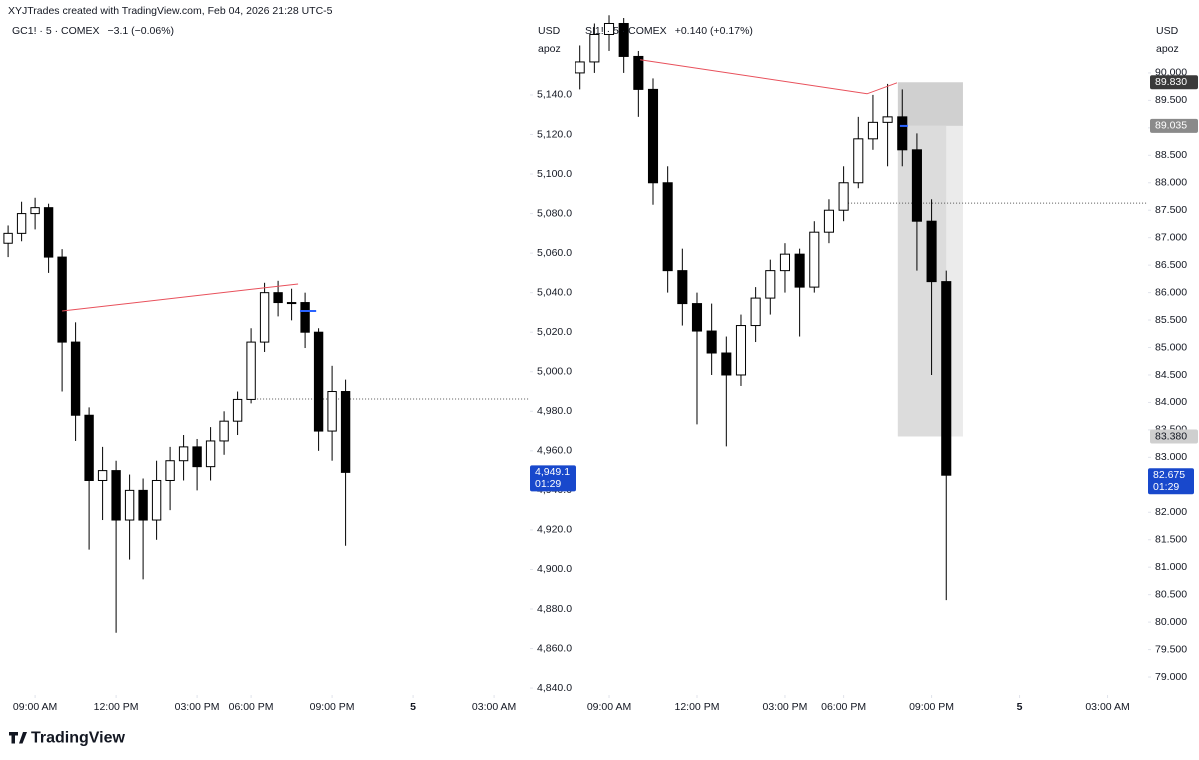 Image resolution: width=1199 pixels, height=760 pixels. Describe the element at coordinates (1171, 126) in the screenshot. I see `entry-price-box-label: 89.035` at that location.